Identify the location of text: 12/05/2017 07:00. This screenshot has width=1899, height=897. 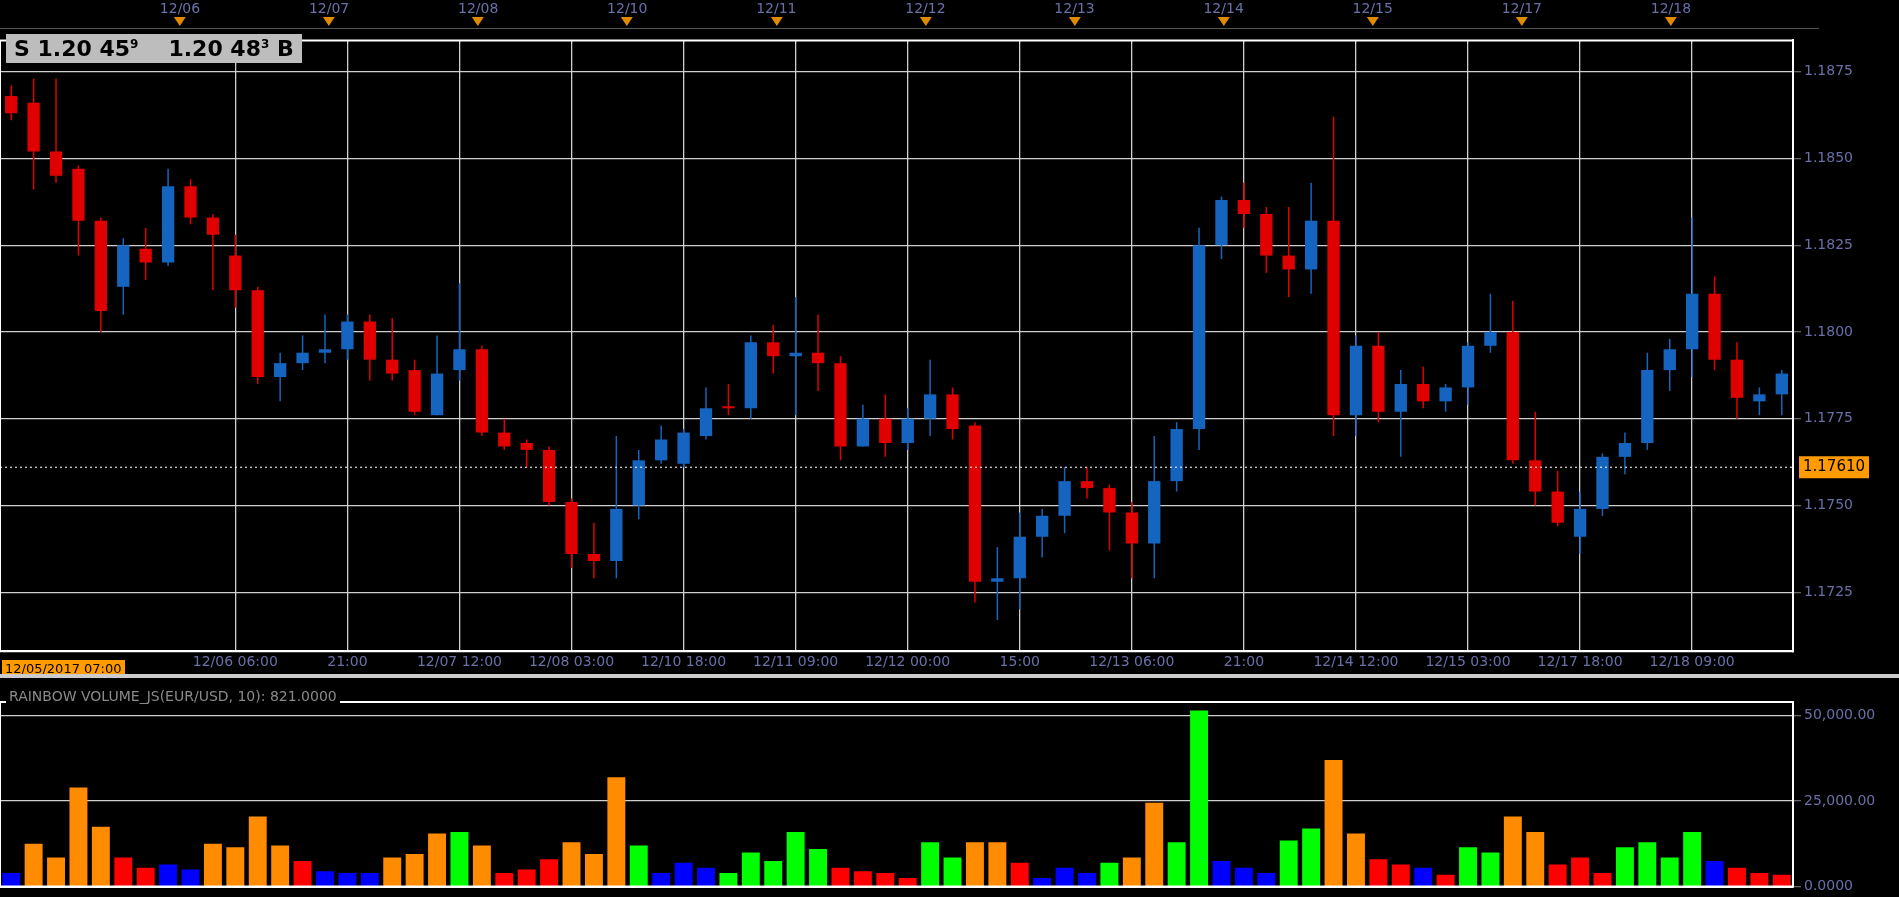
(63, 669).